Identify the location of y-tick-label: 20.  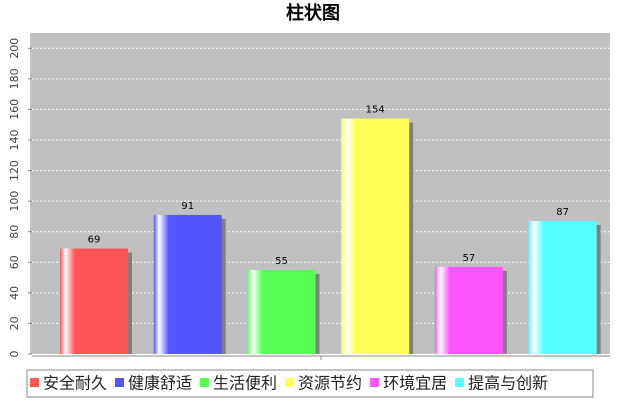
(14, 323).